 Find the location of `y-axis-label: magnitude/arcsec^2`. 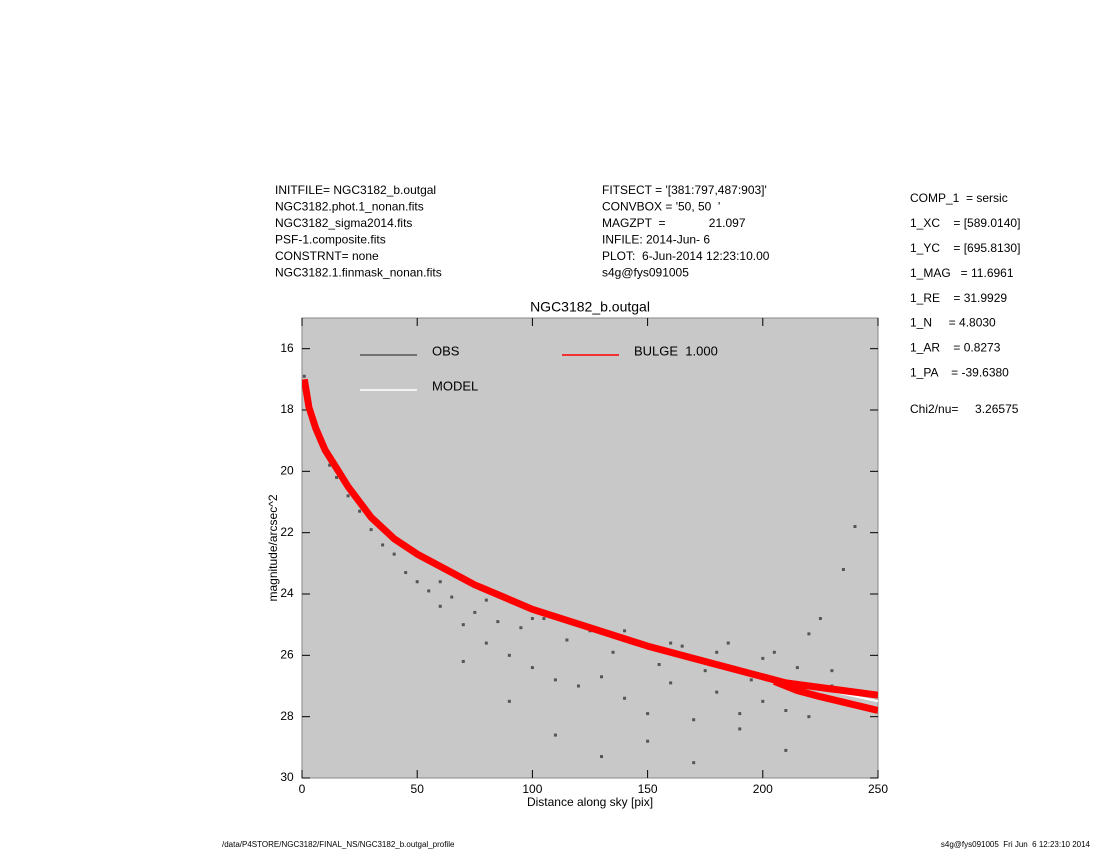

y-axis-label: magnitude/arcsec^2 is located at coordinates (273, 547).